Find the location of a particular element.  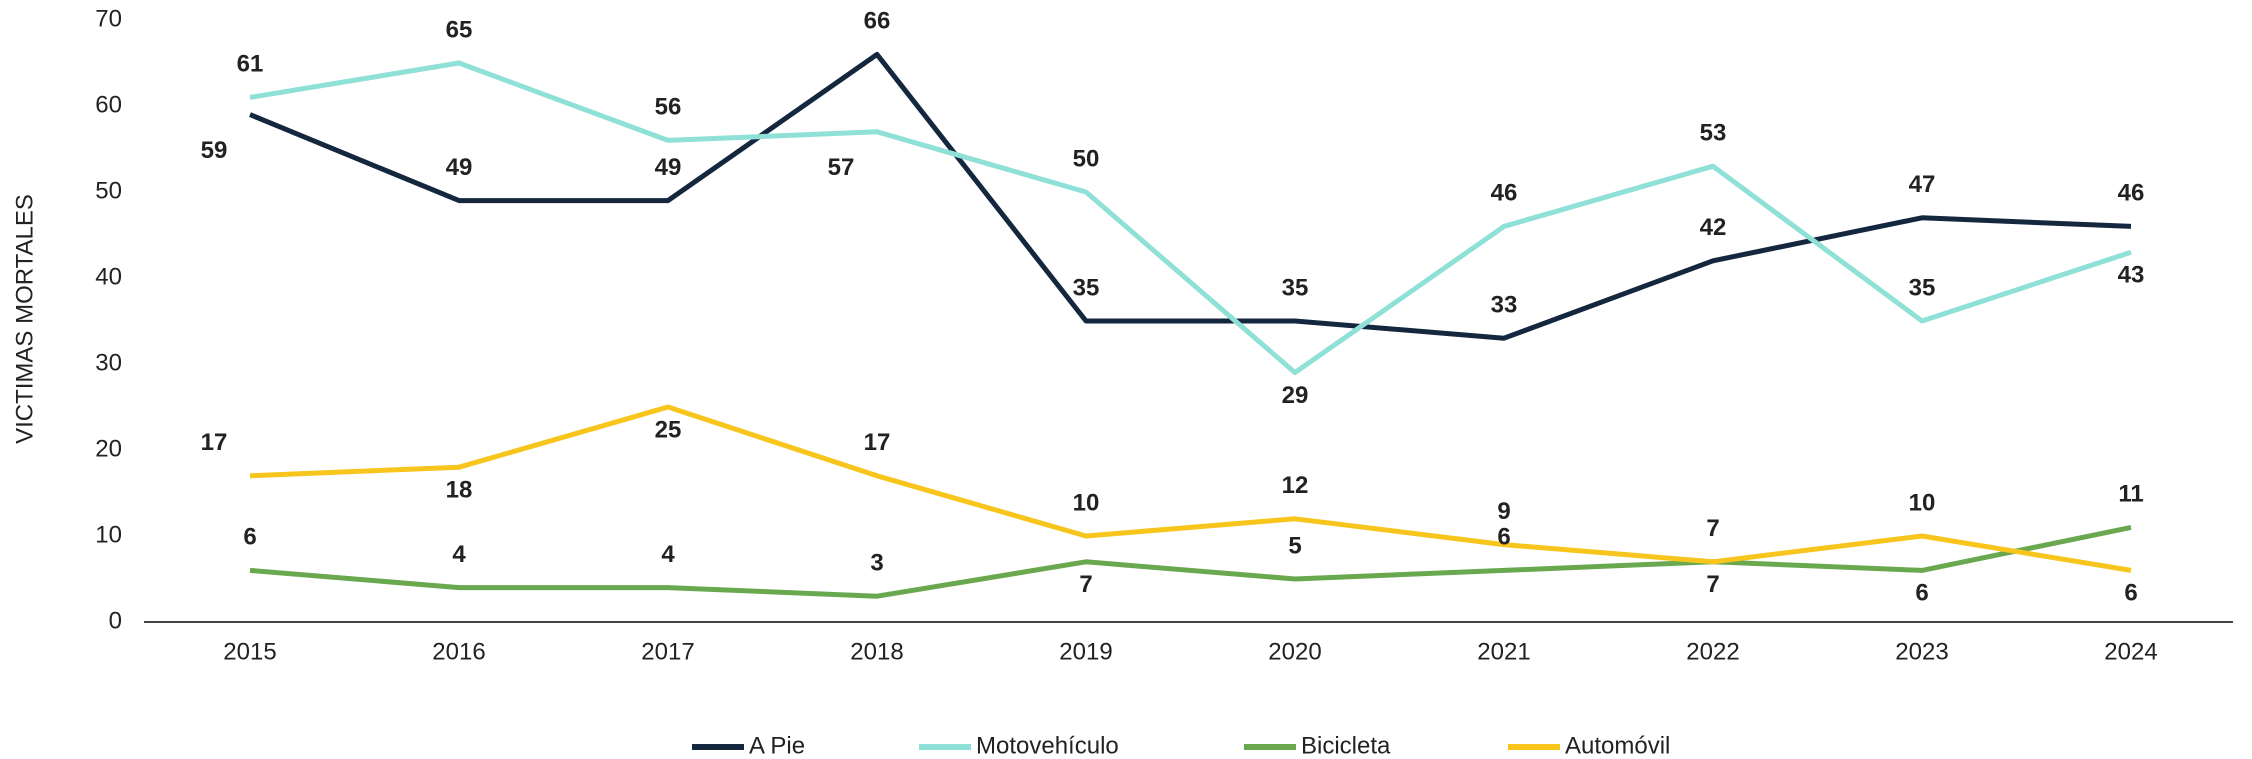

x-tick-label: 2022 is located at coordinates (1712, 651).